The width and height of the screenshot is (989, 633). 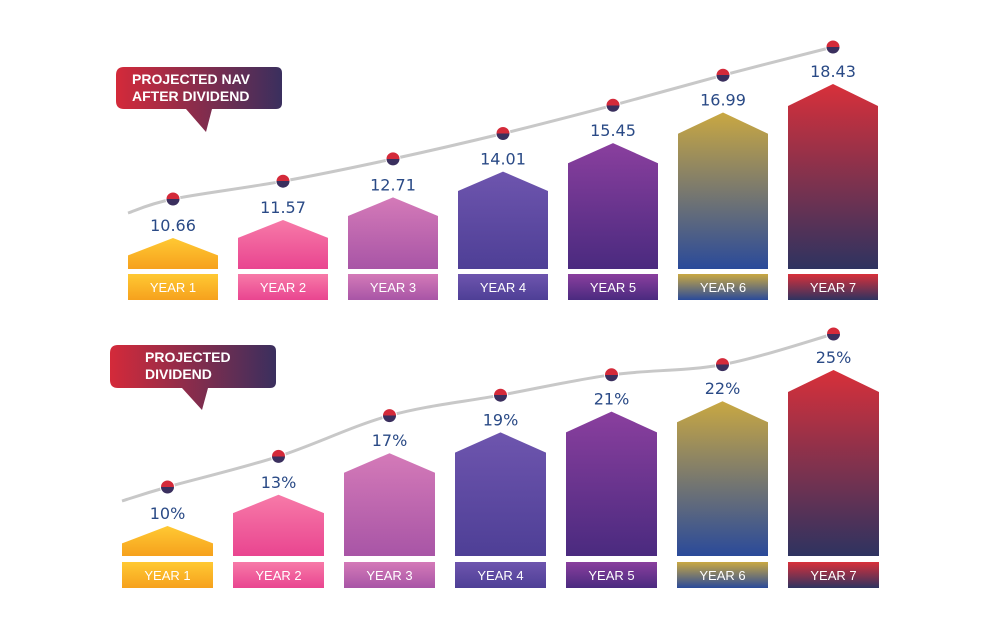 I want to click on nav-chart-value-label: 16.99, so click(x=723, y=100).